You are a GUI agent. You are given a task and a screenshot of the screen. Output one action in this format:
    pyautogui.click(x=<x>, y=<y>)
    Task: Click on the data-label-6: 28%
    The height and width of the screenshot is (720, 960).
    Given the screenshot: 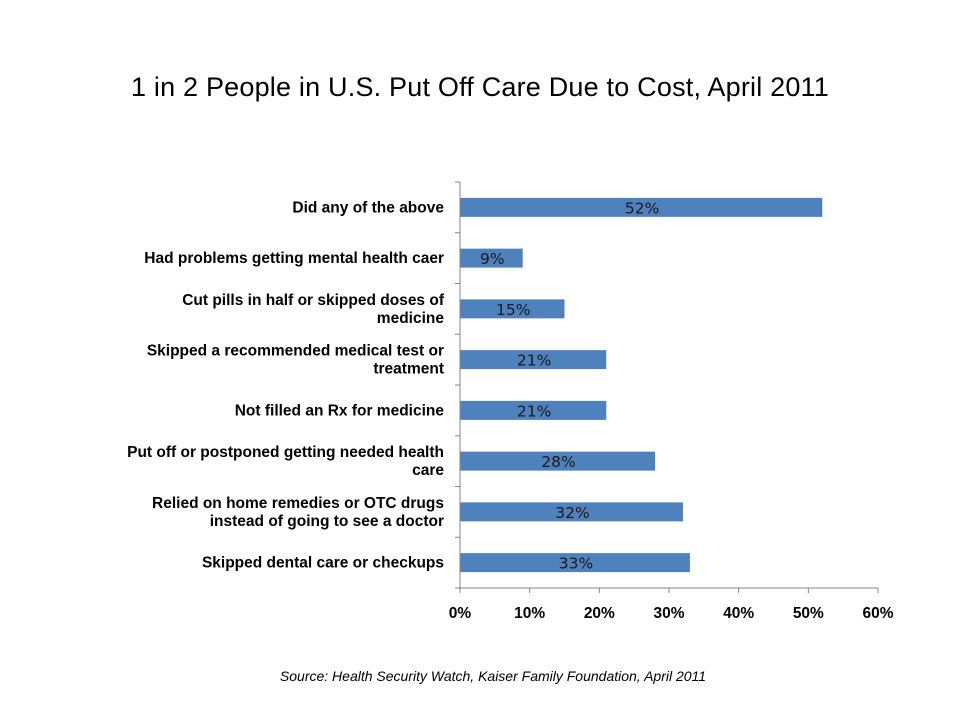 What is the action you would take?
    pyautogui.click(x=558, y=462)
    